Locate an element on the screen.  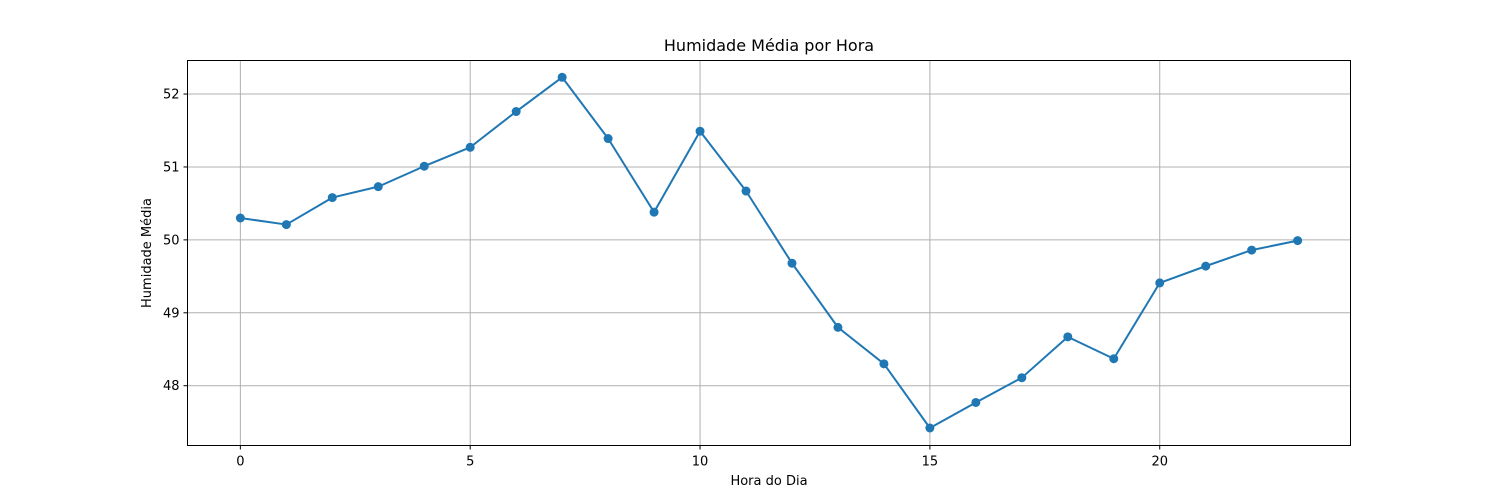
x-axis-label: Hora do Dia is located at coordinates (768, 481).